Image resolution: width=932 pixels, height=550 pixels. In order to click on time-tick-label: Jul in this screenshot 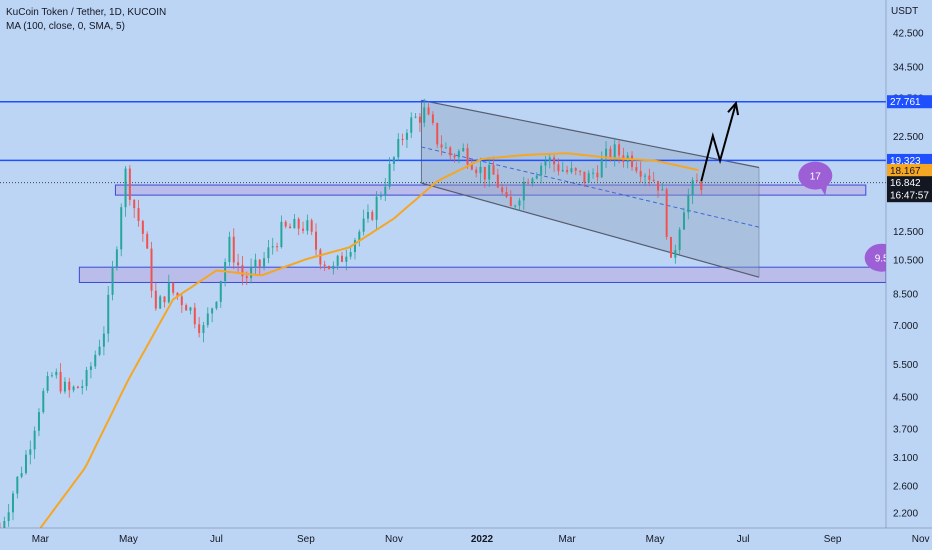, I will do `click(216, 539)`.